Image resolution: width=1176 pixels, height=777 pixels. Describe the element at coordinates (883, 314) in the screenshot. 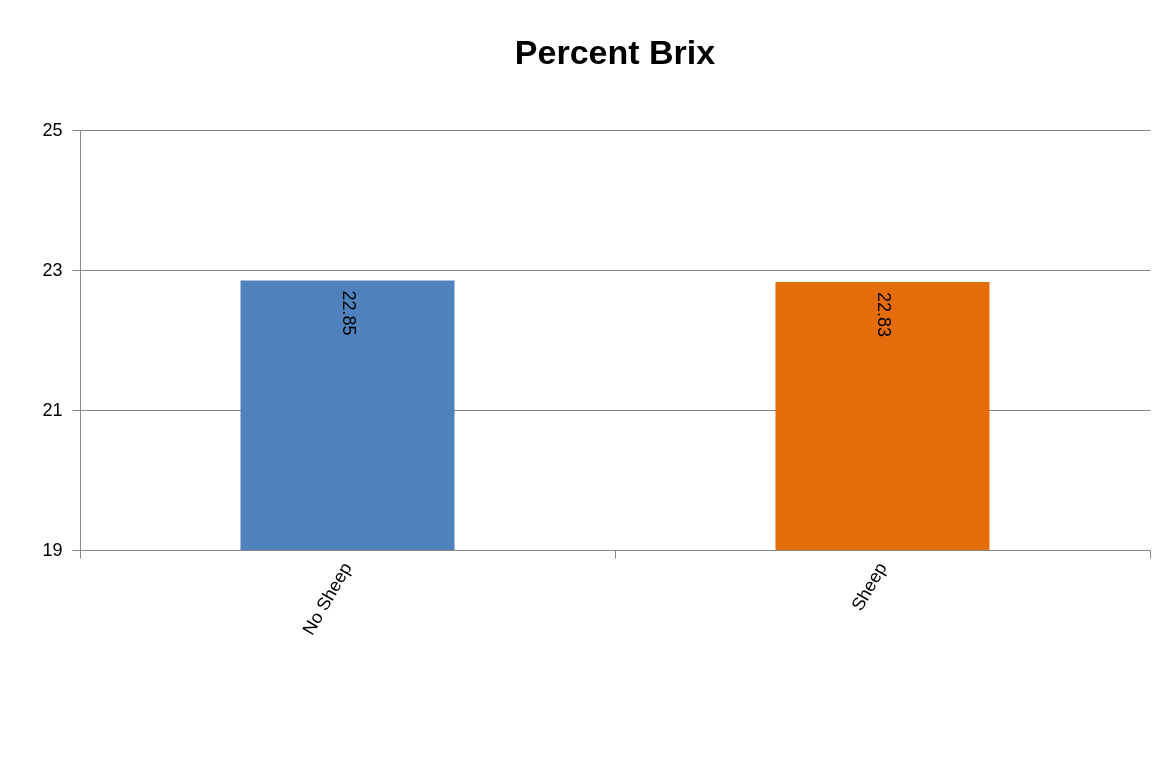

I see `data-label: 22.83` at that location.